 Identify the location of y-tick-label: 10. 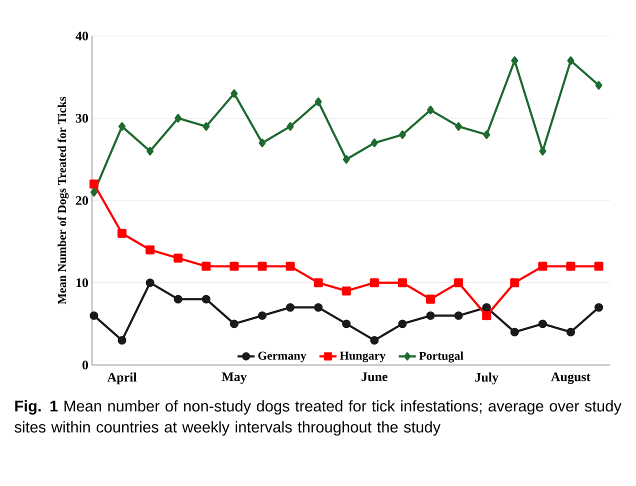
(82, 283).